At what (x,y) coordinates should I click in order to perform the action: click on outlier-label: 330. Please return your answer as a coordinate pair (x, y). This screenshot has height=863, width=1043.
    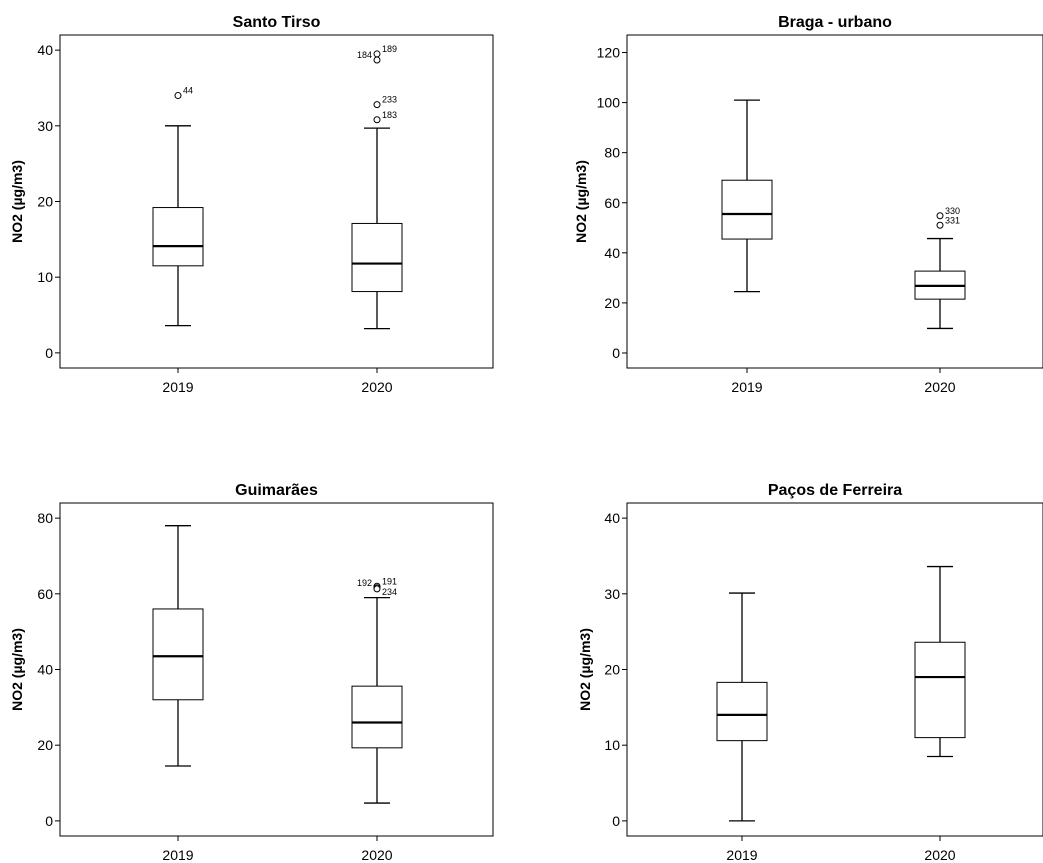
    Looking at the image, I should click on (952, 211).